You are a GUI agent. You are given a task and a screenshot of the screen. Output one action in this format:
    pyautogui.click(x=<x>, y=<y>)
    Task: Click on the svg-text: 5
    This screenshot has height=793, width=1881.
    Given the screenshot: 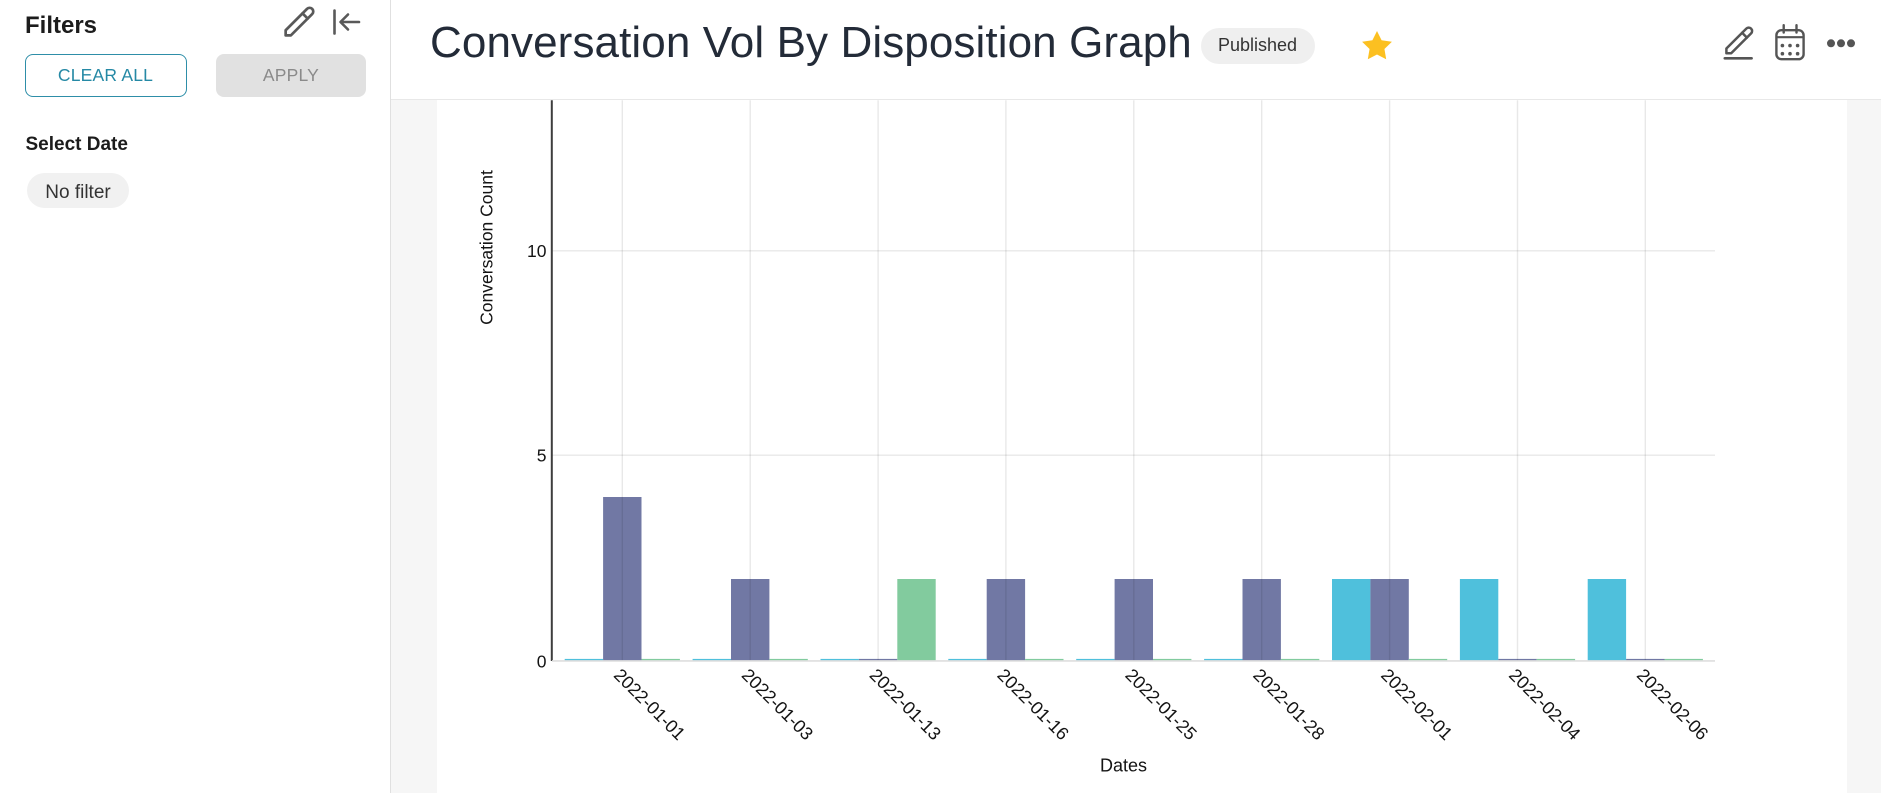 What is the action you would take?
    pyautogui.click(x=542, y=456)
    